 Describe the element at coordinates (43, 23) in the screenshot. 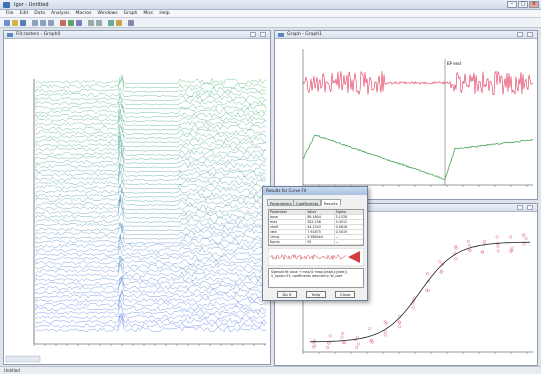

I see `copy-icon` at that location.